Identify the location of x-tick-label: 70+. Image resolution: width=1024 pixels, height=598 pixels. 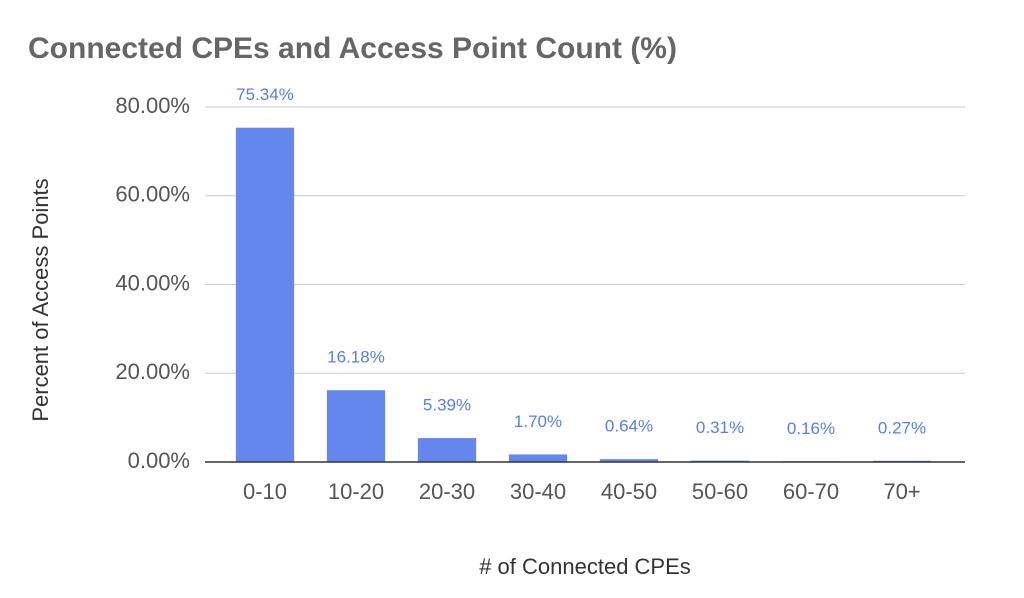
(901, 491).